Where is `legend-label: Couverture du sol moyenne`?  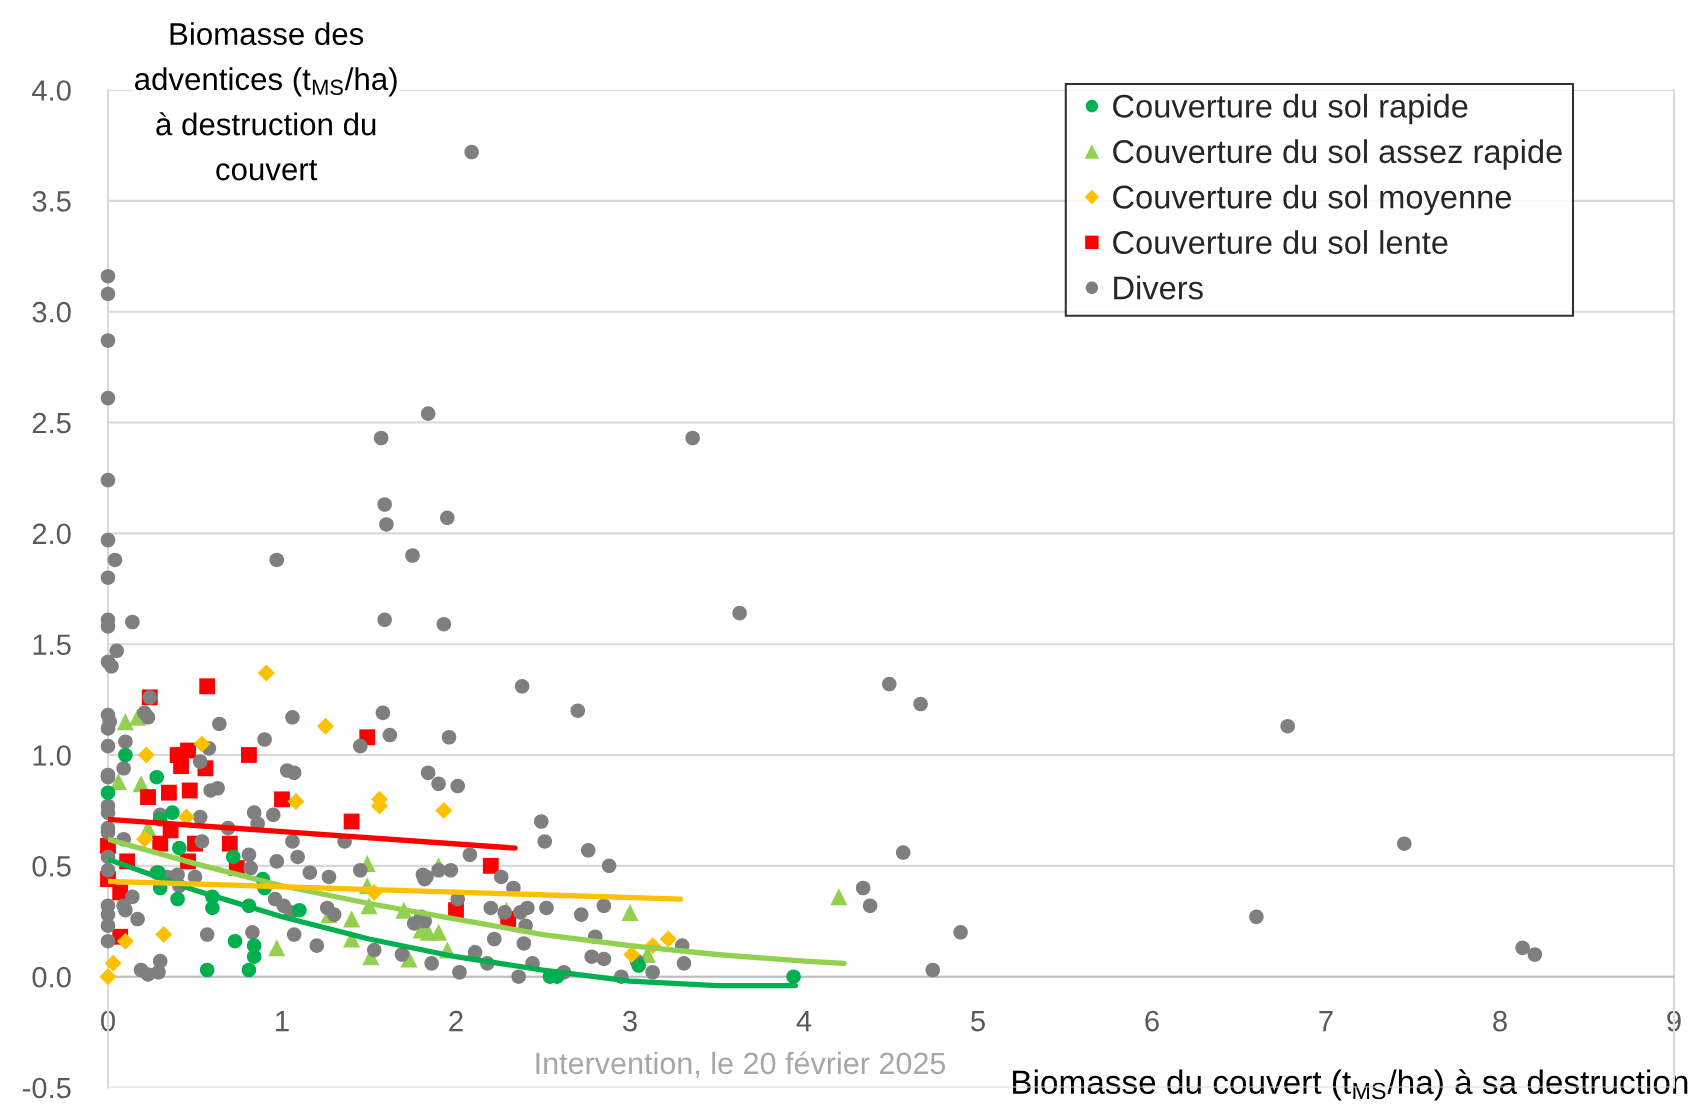 legend-label: Couverture du sol moyenne is located at coordinates (1312, 200).